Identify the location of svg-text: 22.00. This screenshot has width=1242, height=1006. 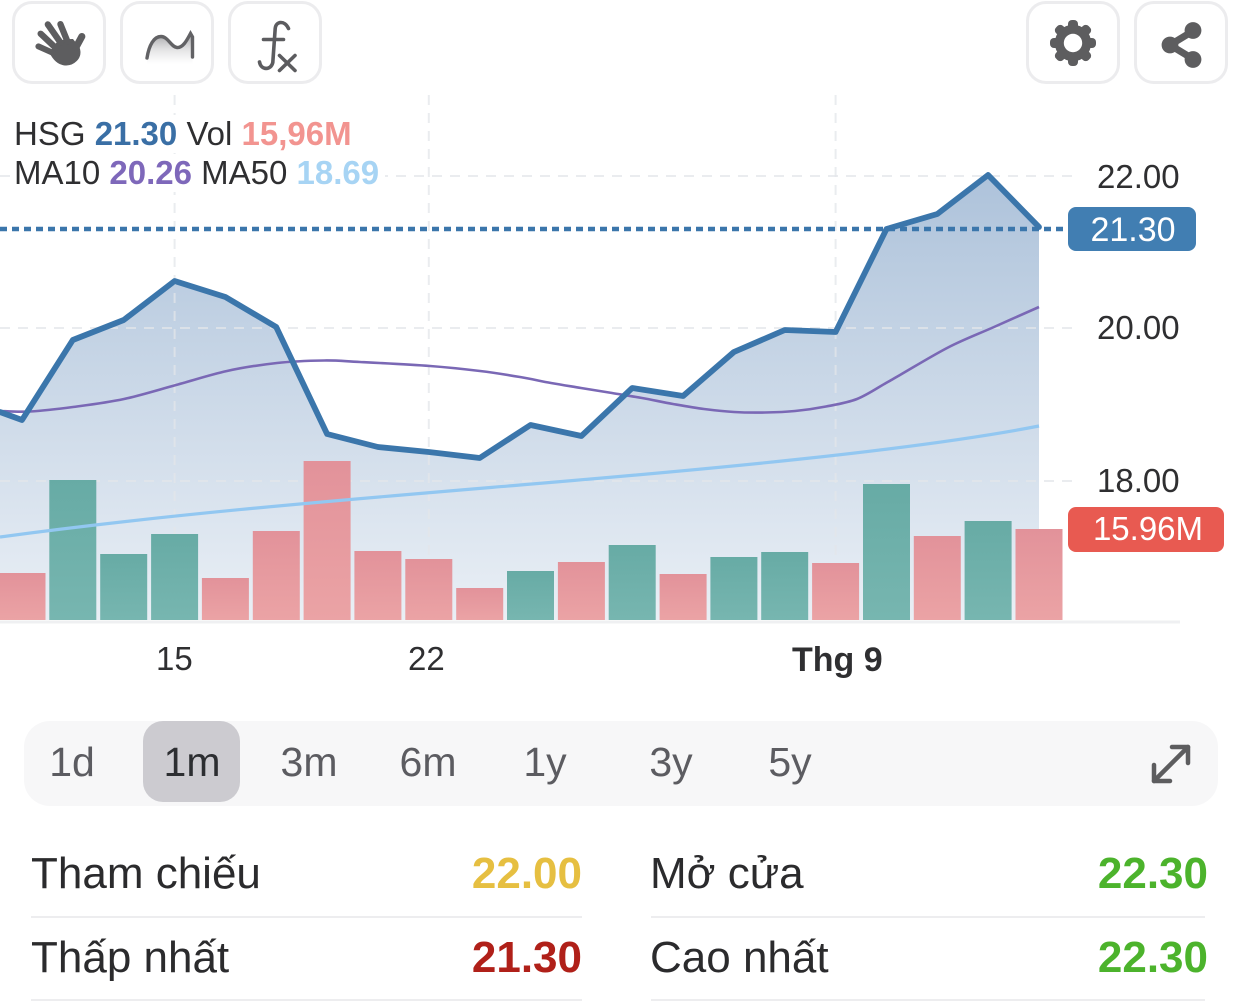
(1138, 176).